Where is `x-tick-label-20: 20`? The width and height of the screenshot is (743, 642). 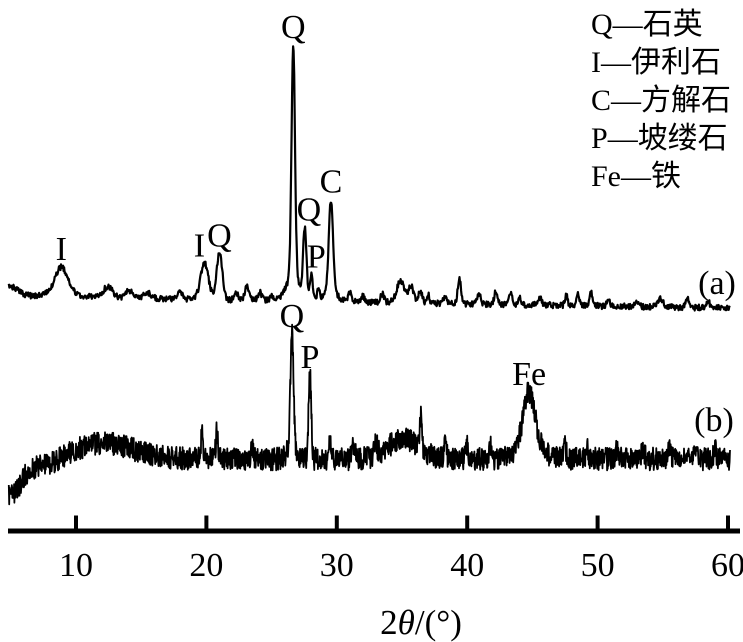
x-tick-label-20: 20 is located at coordinates (206, 565).